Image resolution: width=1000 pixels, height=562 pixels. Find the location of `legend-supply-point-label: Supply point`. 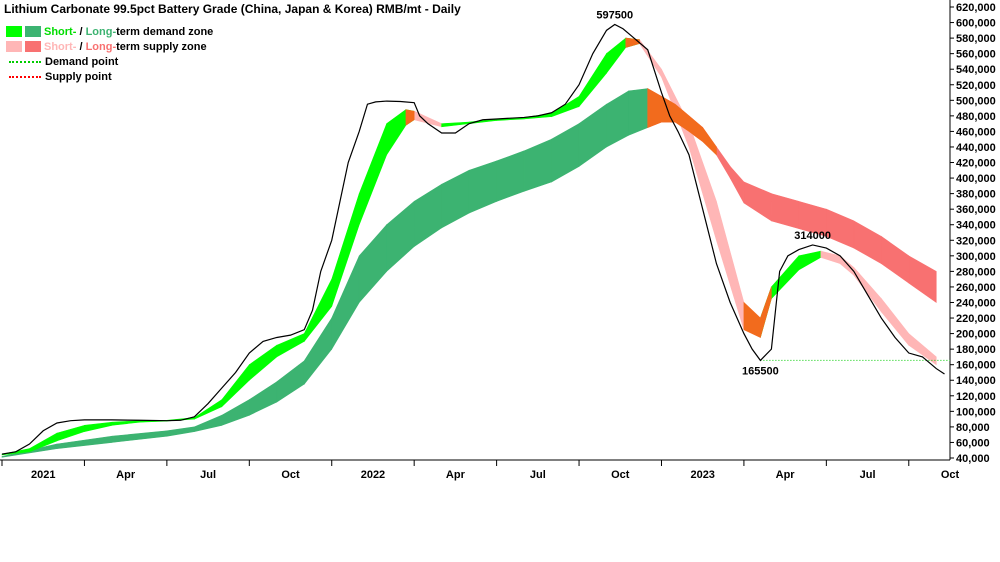

legend-supply-point-label: Supply point is located at coordinates (78, 76).